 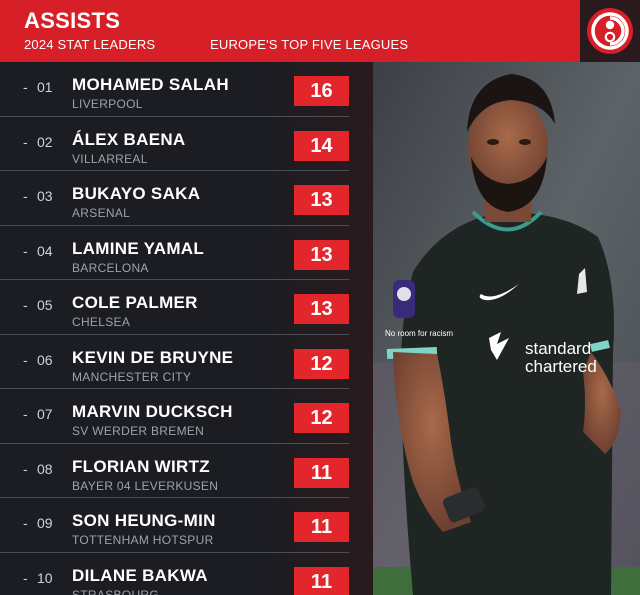 What do you see at coordinates (110, 267) in the screenshot?
I see `club-name: BARCELONA` at bounding box center [110, 267].